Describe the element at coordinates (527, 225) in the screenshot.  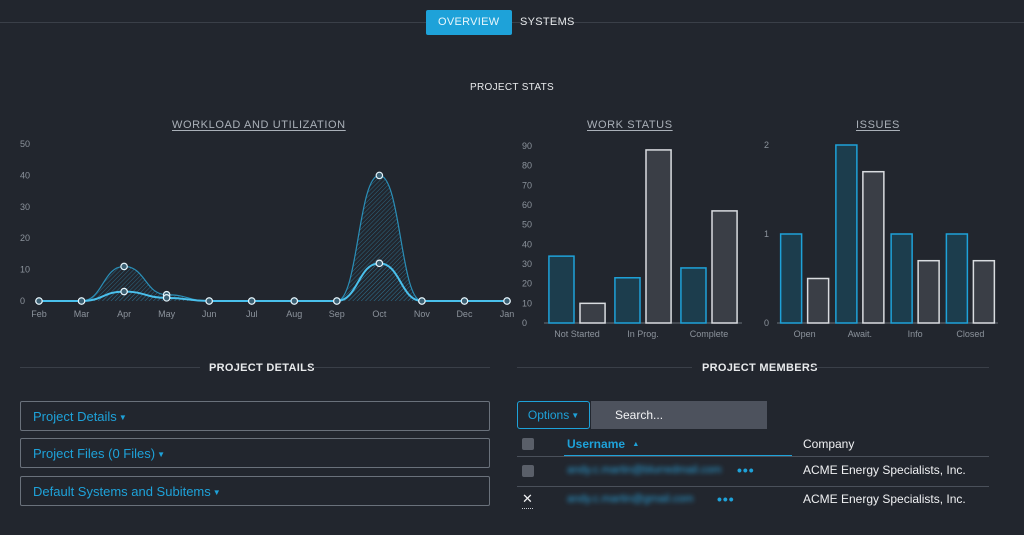
I see `y-tick-label: 50` at that location.